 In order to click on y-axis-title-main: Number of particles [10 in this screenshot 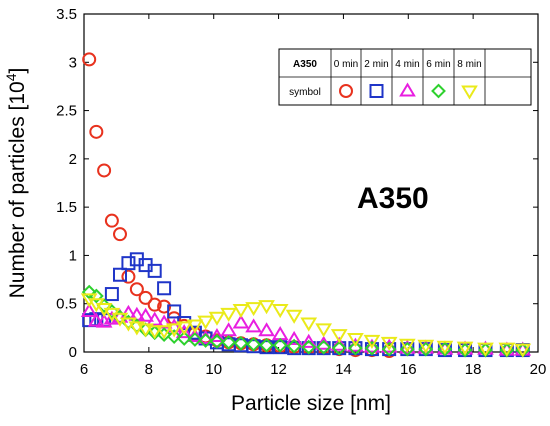, I will do `click(17, 189)`.